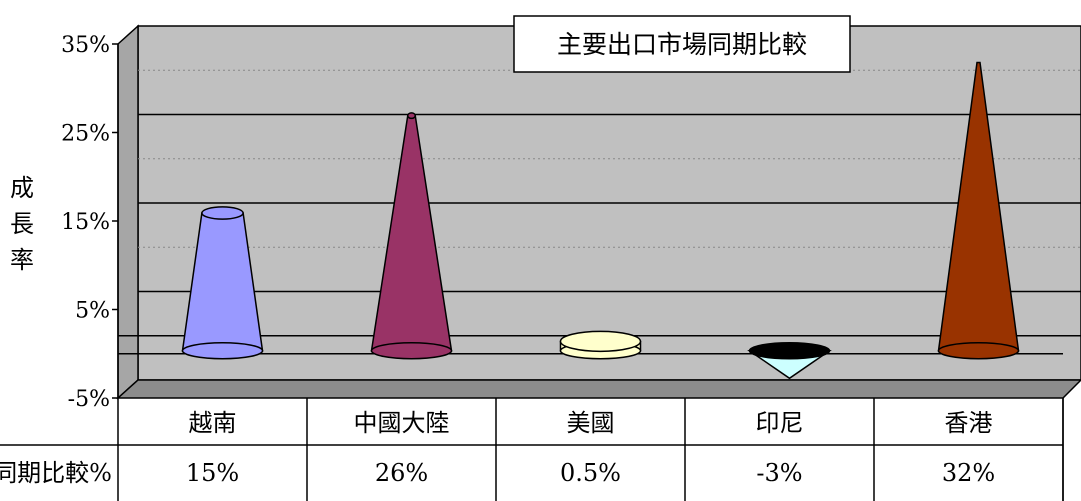  What do you see at coordinates (780, 423) in the screenshot?
I see `category-label: 印尼` at bounding box center [780, 423].